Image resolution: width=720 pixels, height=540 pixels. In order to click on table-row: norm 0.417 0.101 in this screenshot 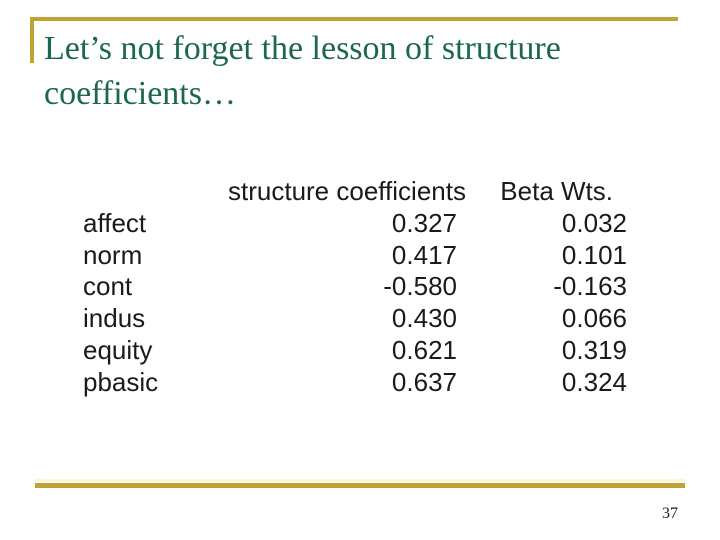, I will do `click(355, 256)`.